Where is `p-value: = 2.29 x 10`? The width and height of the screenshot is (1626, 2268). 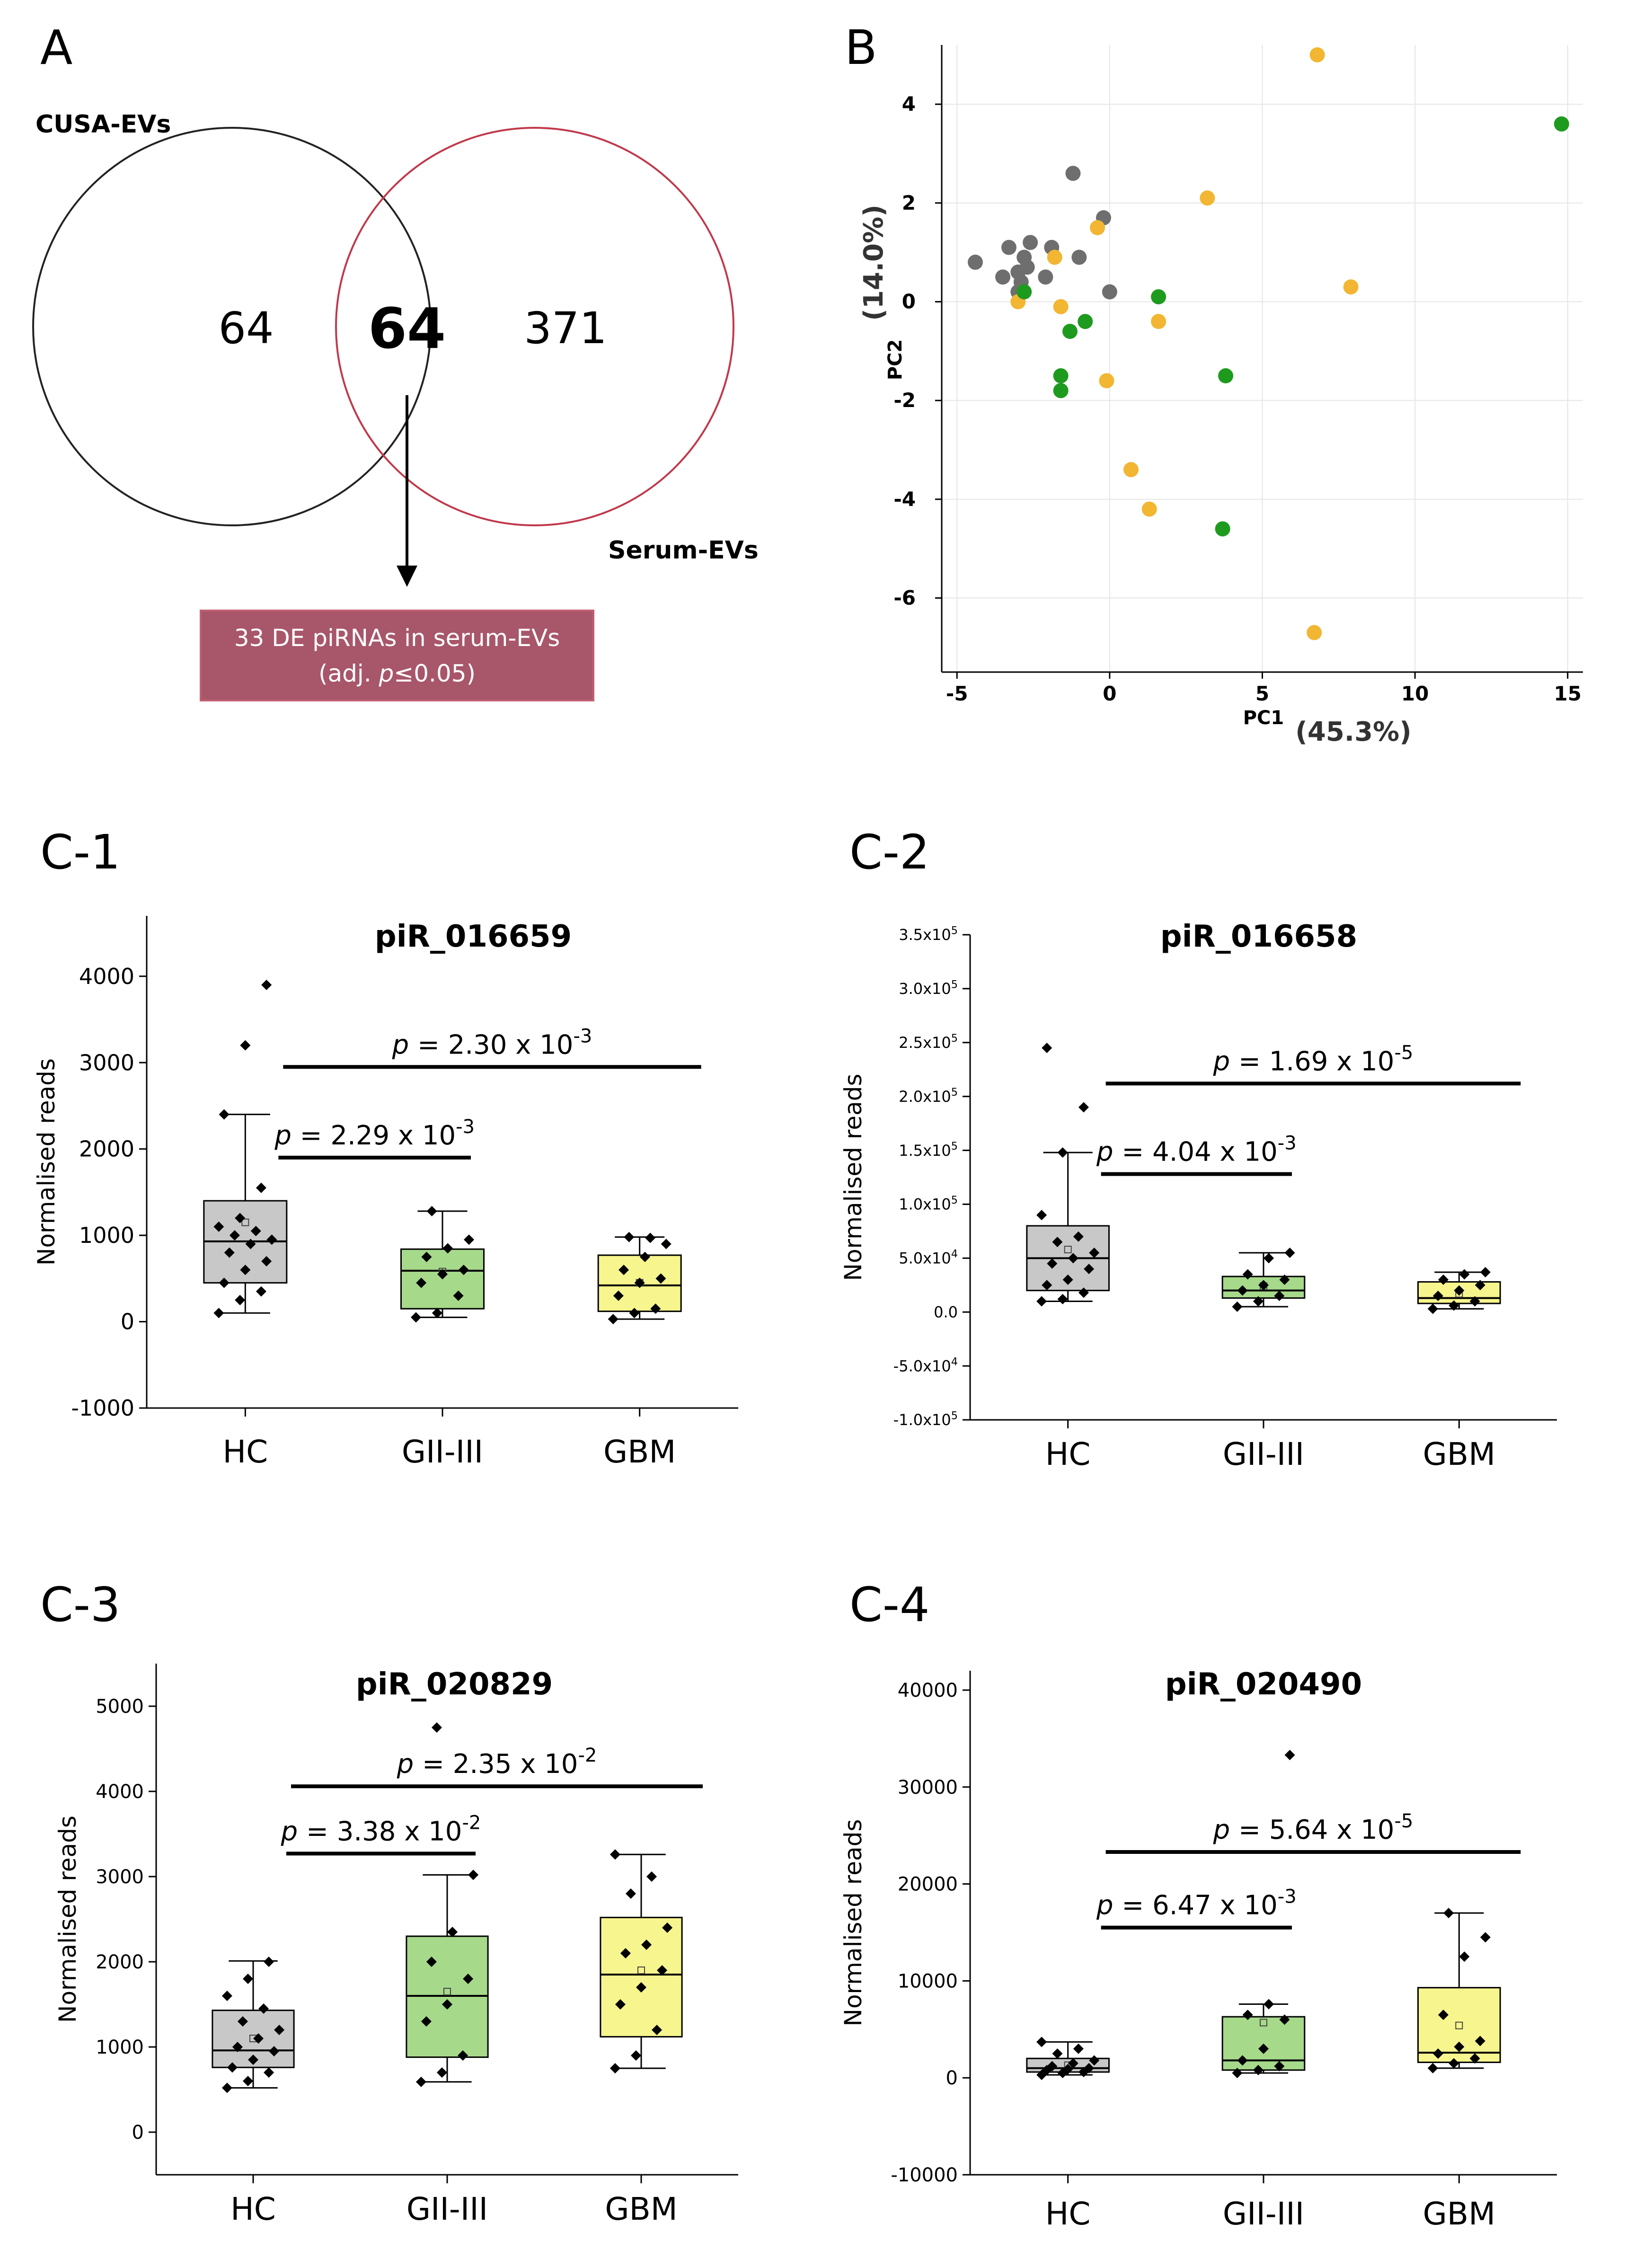
p-value: = 2.29 x 10 is located at coordinates (374, 1135).